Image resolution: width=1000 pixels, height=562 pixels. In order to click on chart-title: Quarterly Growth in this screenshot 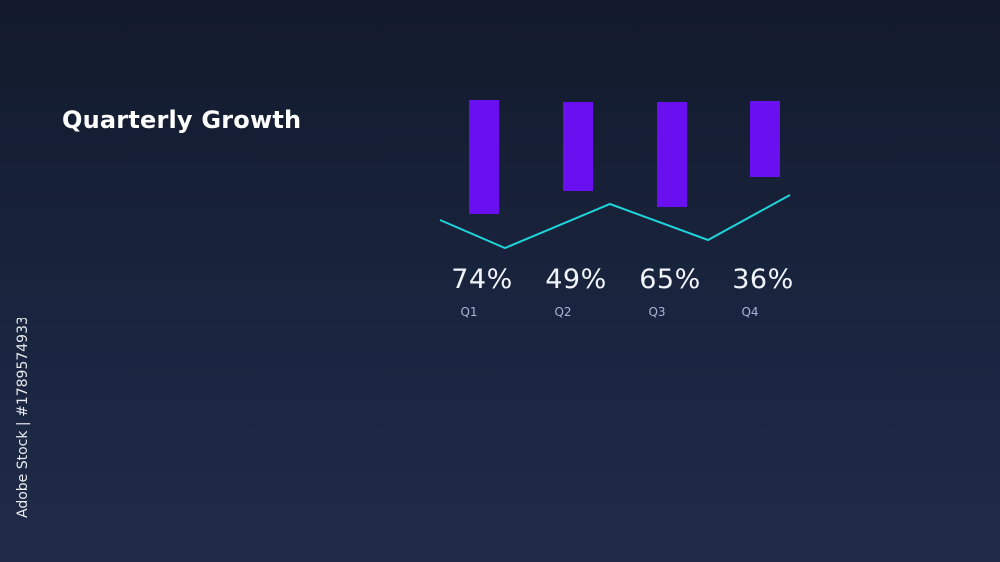, I will do `click(182, 120)`.